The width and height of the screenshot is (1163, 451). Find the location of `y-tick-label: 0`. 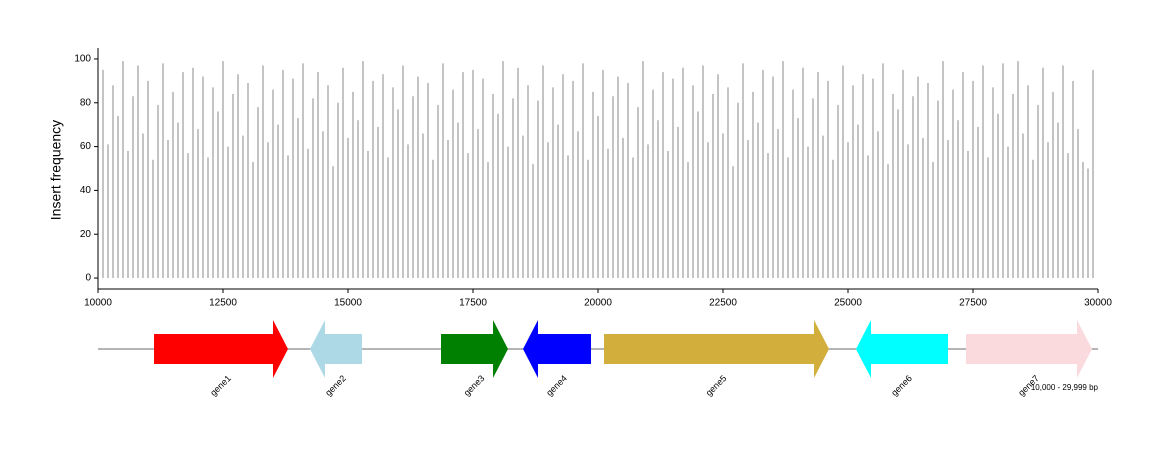

y-tick-label: 0 is located at coordinates (88, 278).